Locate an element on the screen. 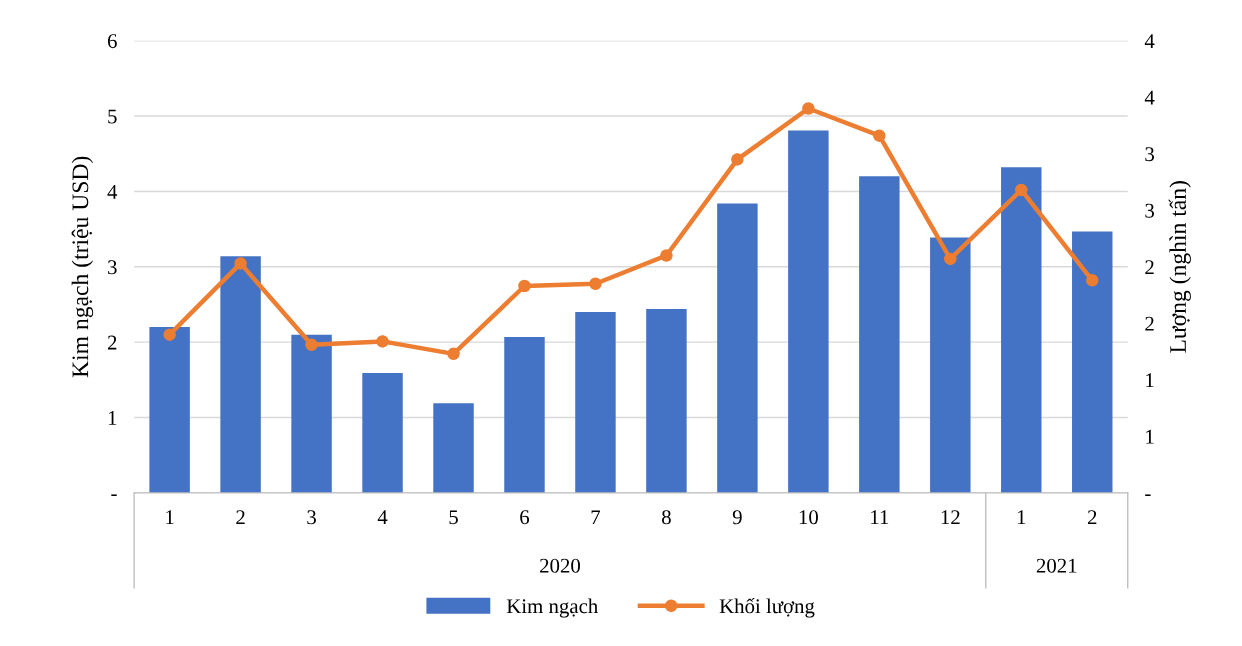 The image size is (1242, 646). x-tick-label: 7 is located at coordinates (596, 517).